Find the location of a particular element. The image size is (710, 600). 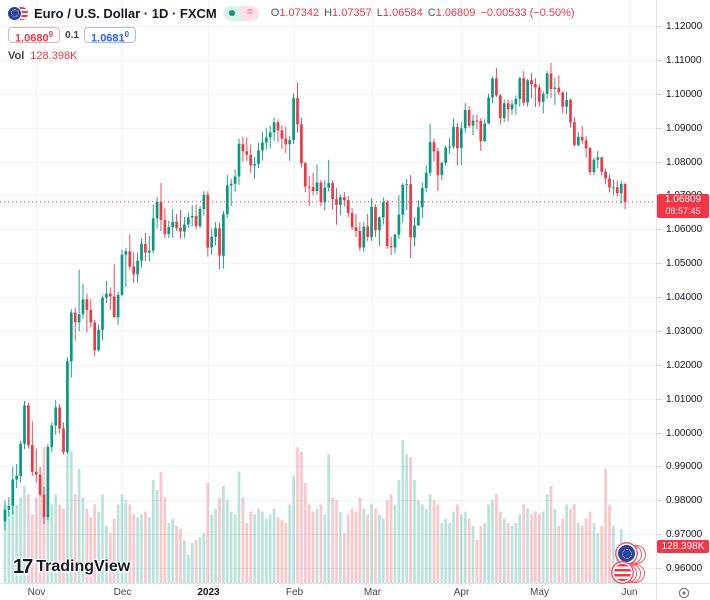

price-tick-label: 0.99000 is located at coordinates (679, 466).